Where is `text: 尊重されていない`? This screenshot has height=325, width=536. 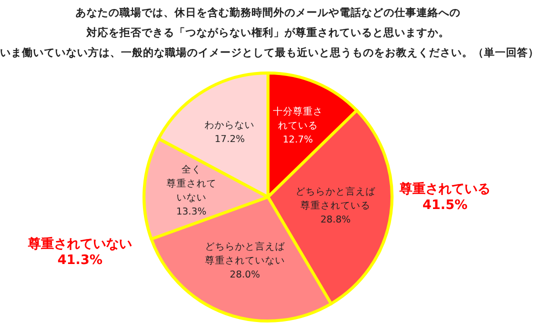
text: 尊重されていない is located at coordinates (80, 244).